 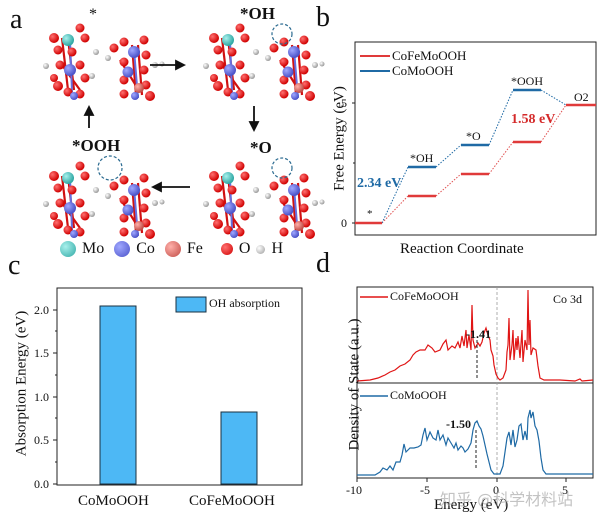 I want to click on cofemoooh-levels, so click(x=475, y=164).